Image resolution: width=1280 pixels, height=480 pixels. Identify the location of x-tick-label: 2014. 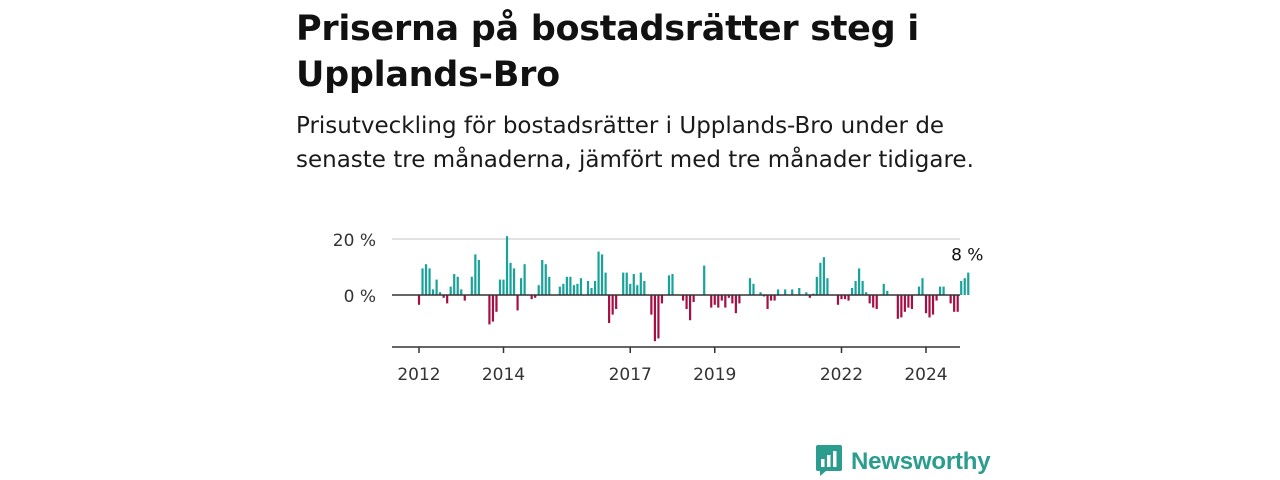
(503, 375).